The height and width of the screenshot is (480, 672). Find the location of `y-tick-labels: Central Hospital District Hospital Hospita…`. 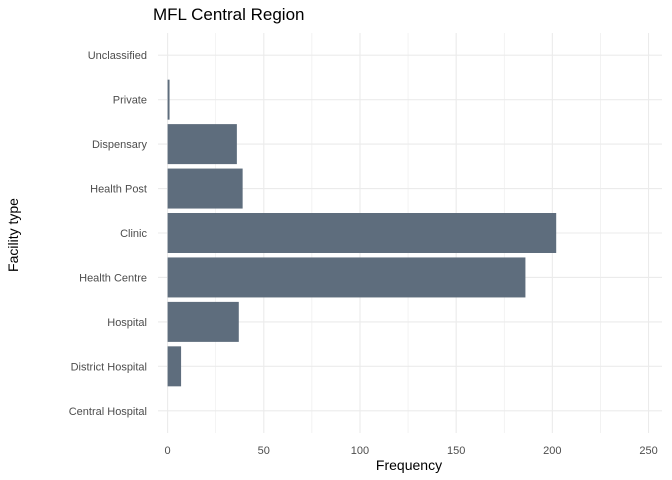

y-tick-labels: Central Hospital District Hospital Hospita… is located at coordinates (108, 234).